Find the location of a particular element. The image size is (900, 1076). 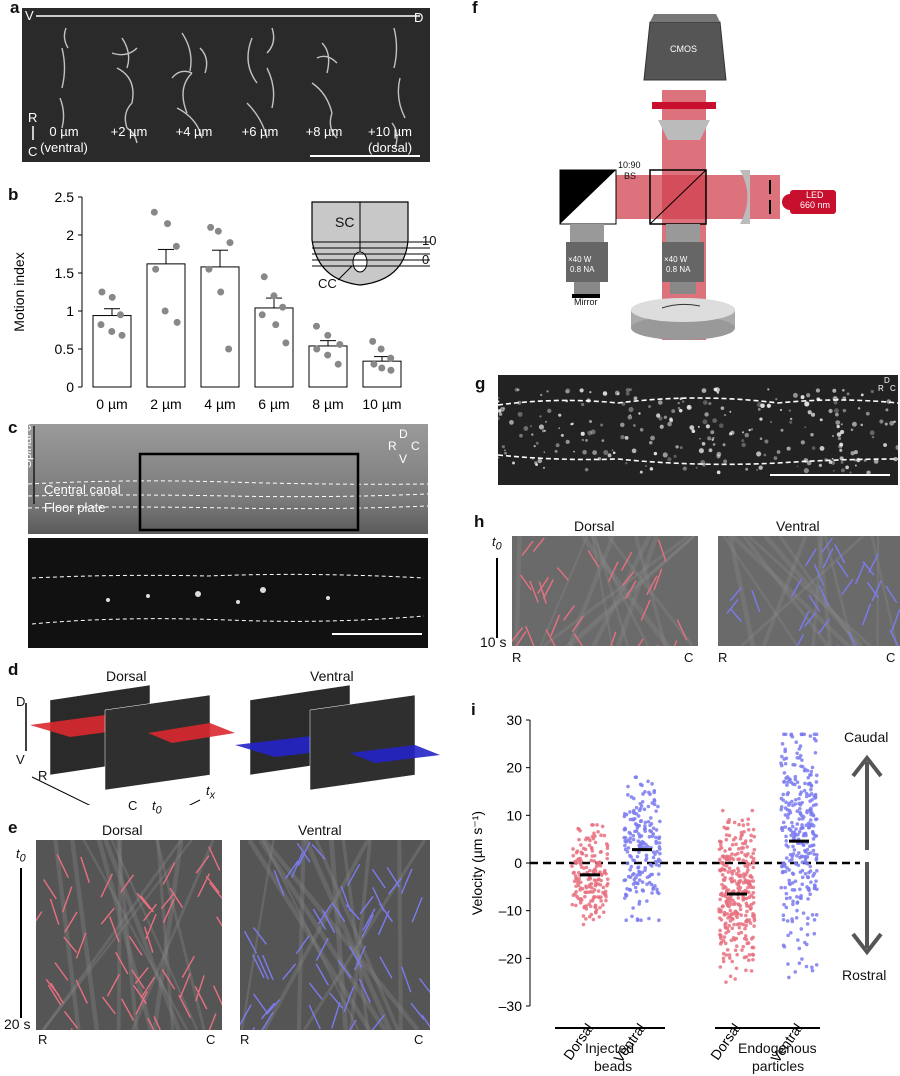

b-xtick-label: 4 µm is located at coordinates (219, 404).